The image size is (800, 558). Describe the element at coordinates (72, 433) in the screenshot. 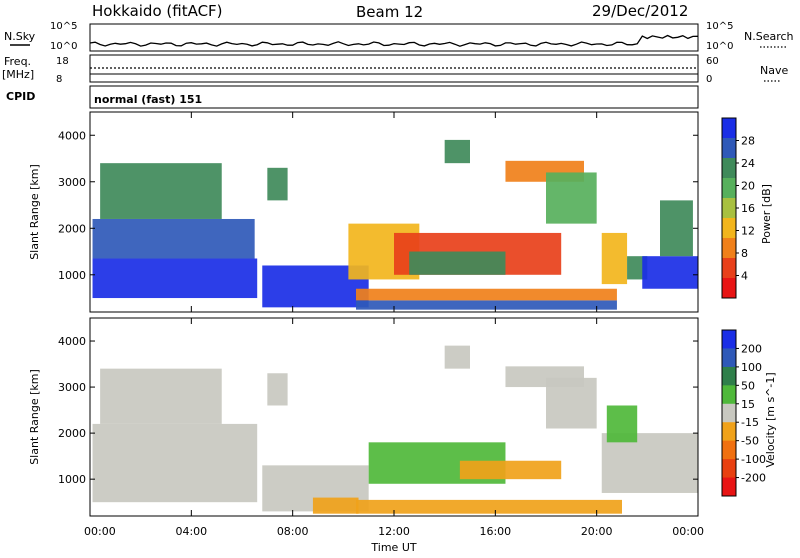

I see `velocity-ytick-label-1: 2000` at that location.